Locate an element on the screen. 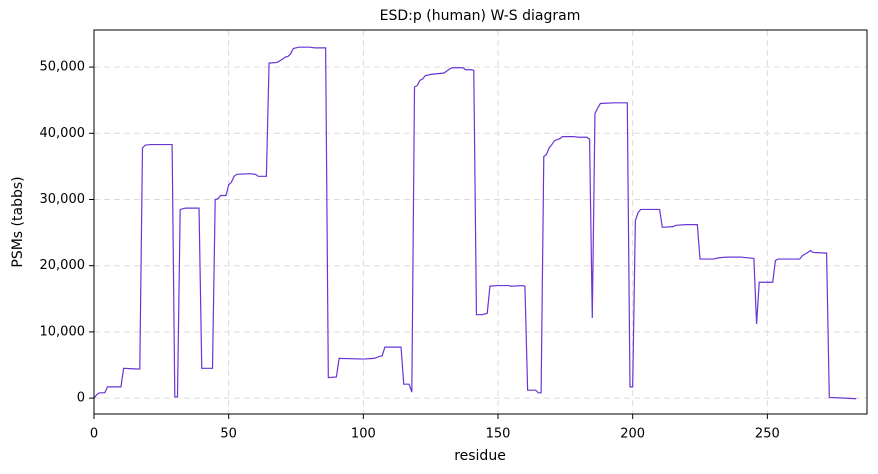 This screenshot has height=474, width=878. x-tick-label: 100 is located at coordinates (363, 434).